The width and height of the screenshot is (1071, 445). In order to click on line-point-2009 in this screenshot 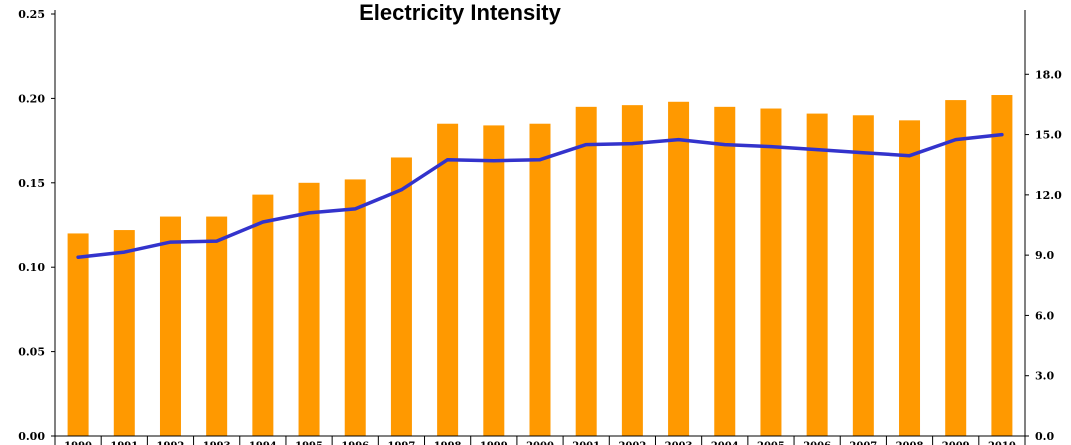, I will do `click(956, 140)`.